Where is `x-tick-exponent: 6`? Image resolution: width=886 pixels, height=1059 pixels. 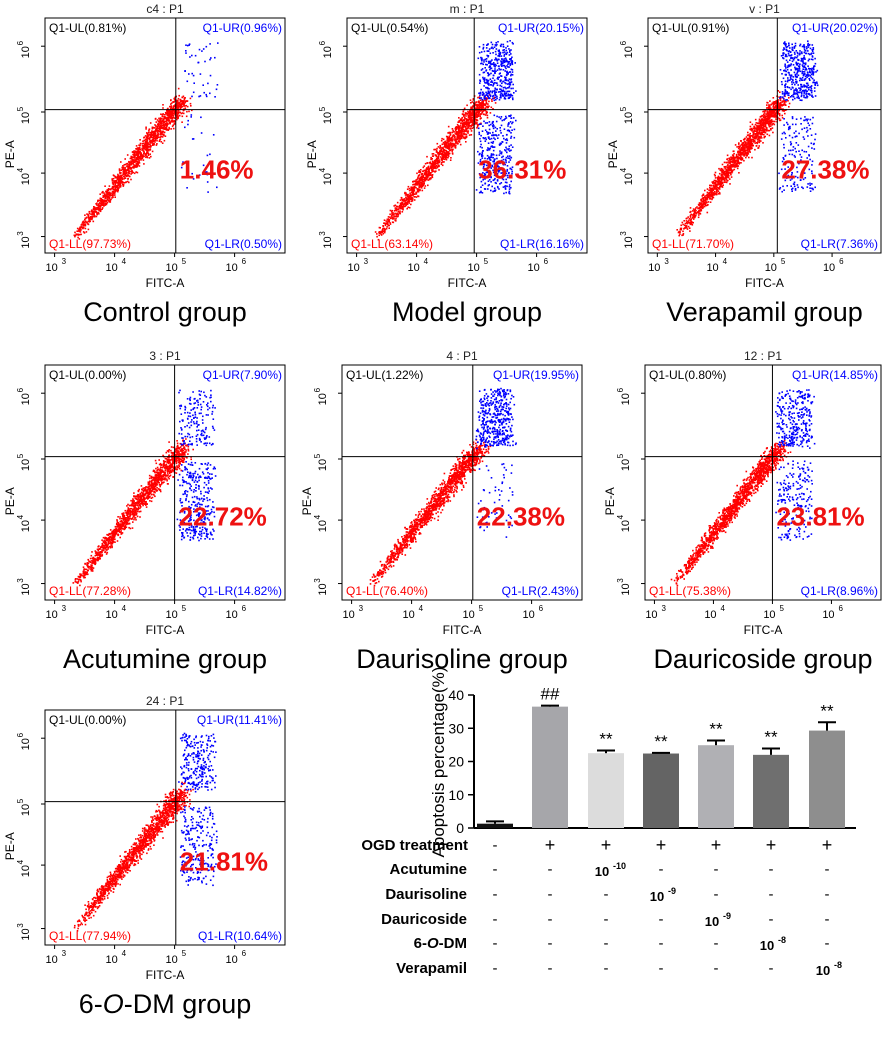
x-tick-exponent: 6 is located at coordinates (546, 261).